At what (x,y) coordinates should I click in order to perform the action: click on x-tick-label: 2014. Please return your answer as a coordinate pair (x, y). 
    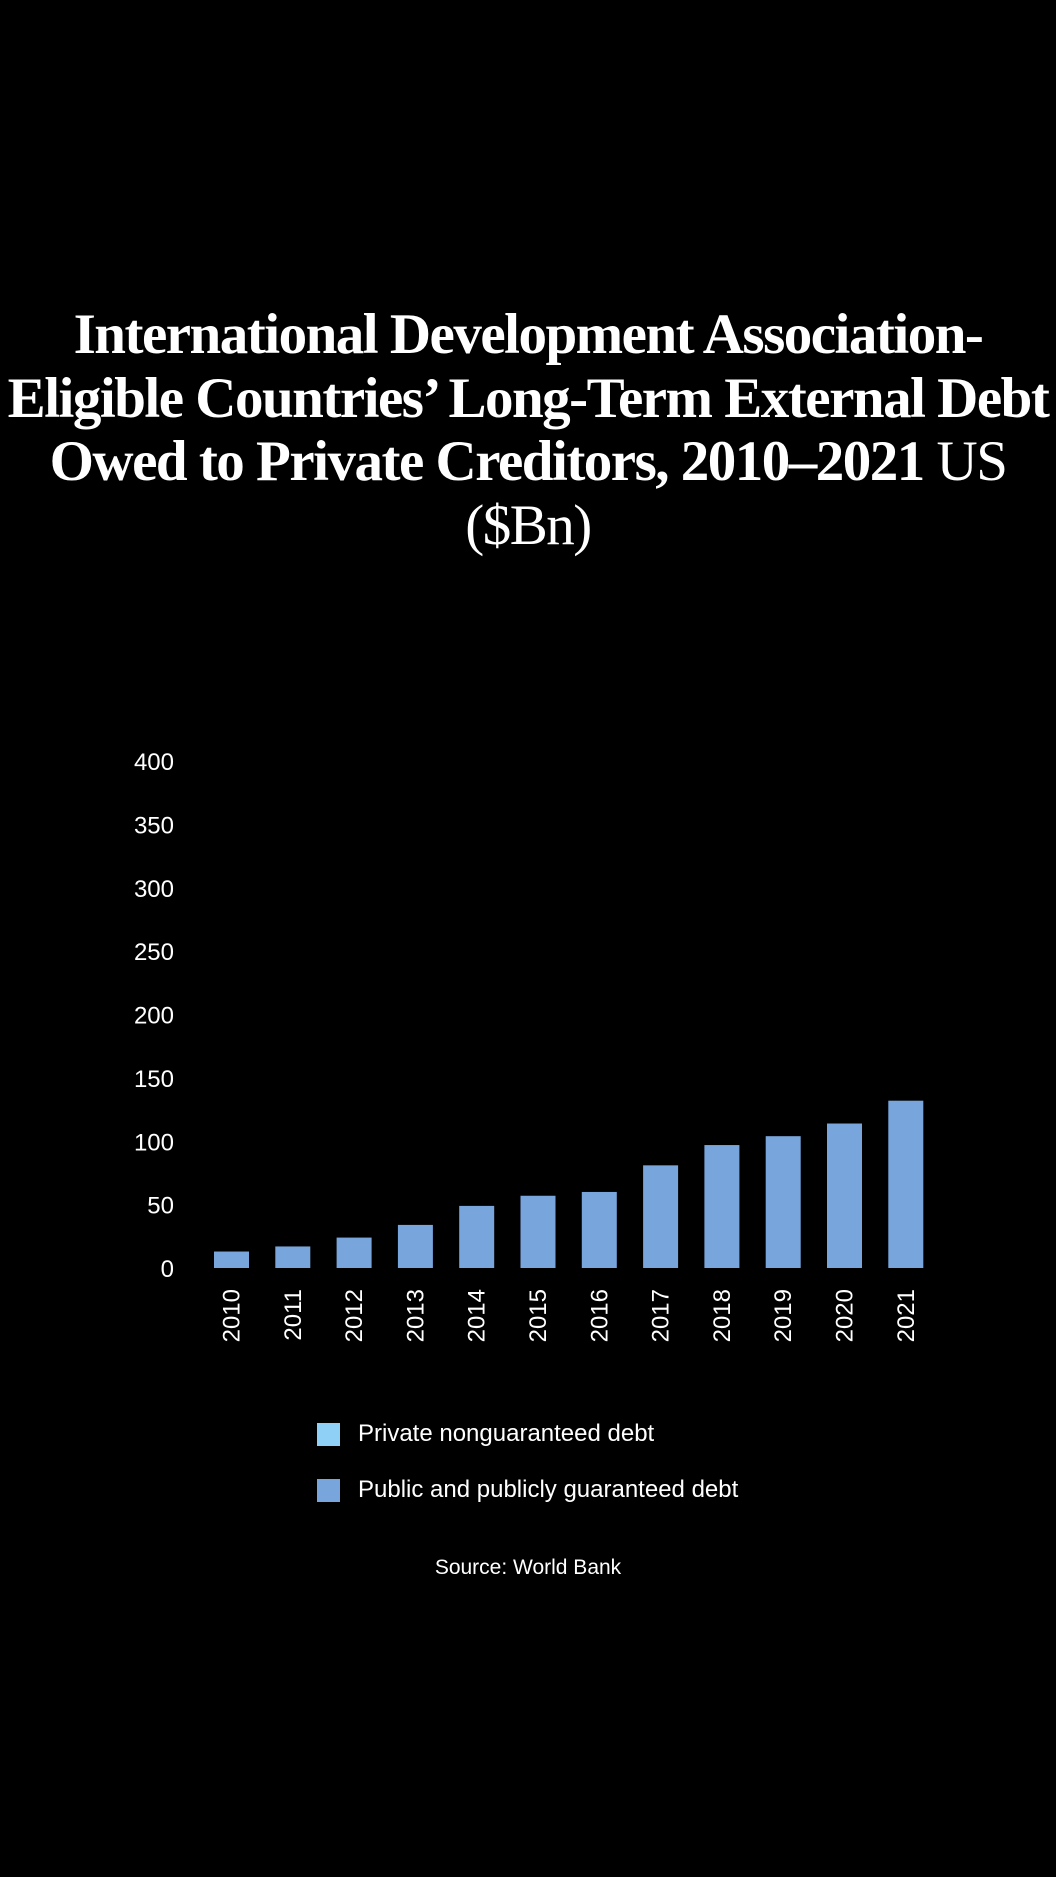
    Looking at the image, I should click on (477, 1315).